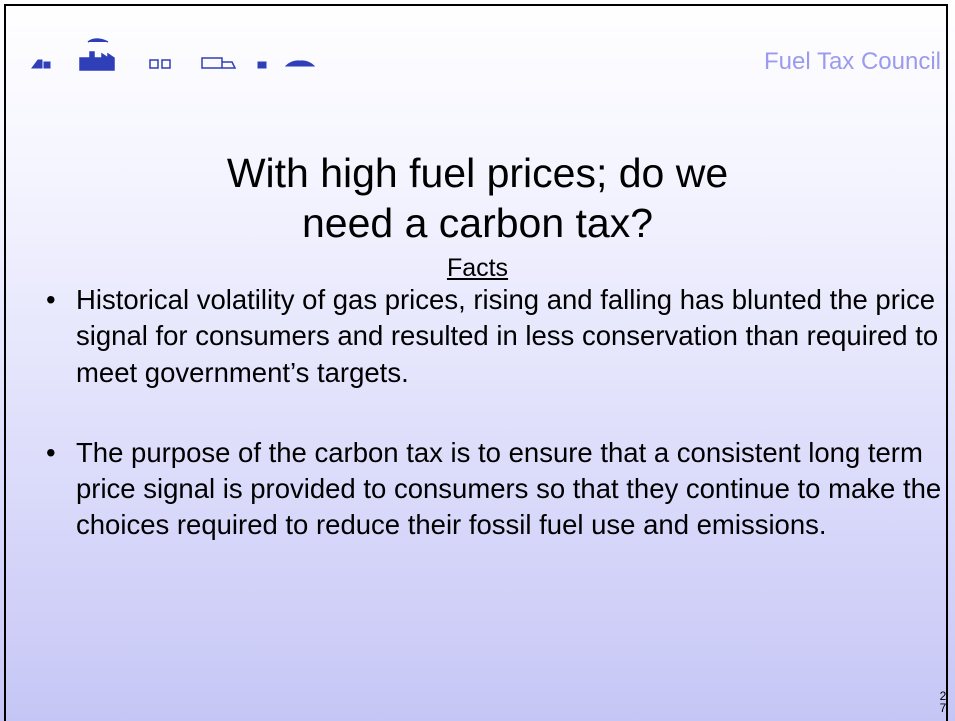 The width and height of the screenshot is (955, 721). Describe the element at coordinates (160, 64) in the screenshot. I see `icon-tanks` at that location.